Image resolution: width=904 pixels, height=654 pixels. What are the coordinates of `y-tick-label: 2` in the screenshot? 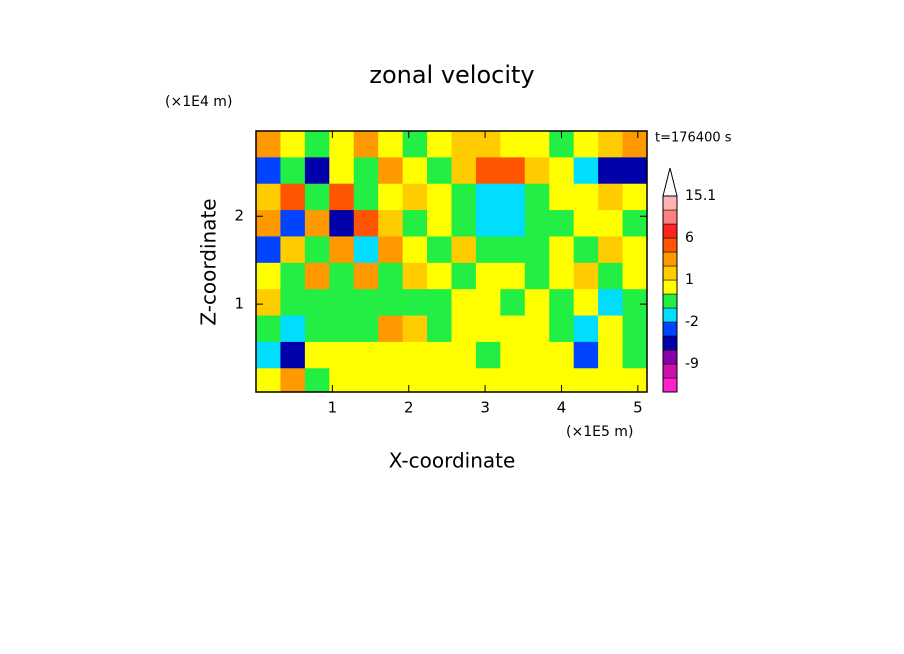 It's located at (239, 216).